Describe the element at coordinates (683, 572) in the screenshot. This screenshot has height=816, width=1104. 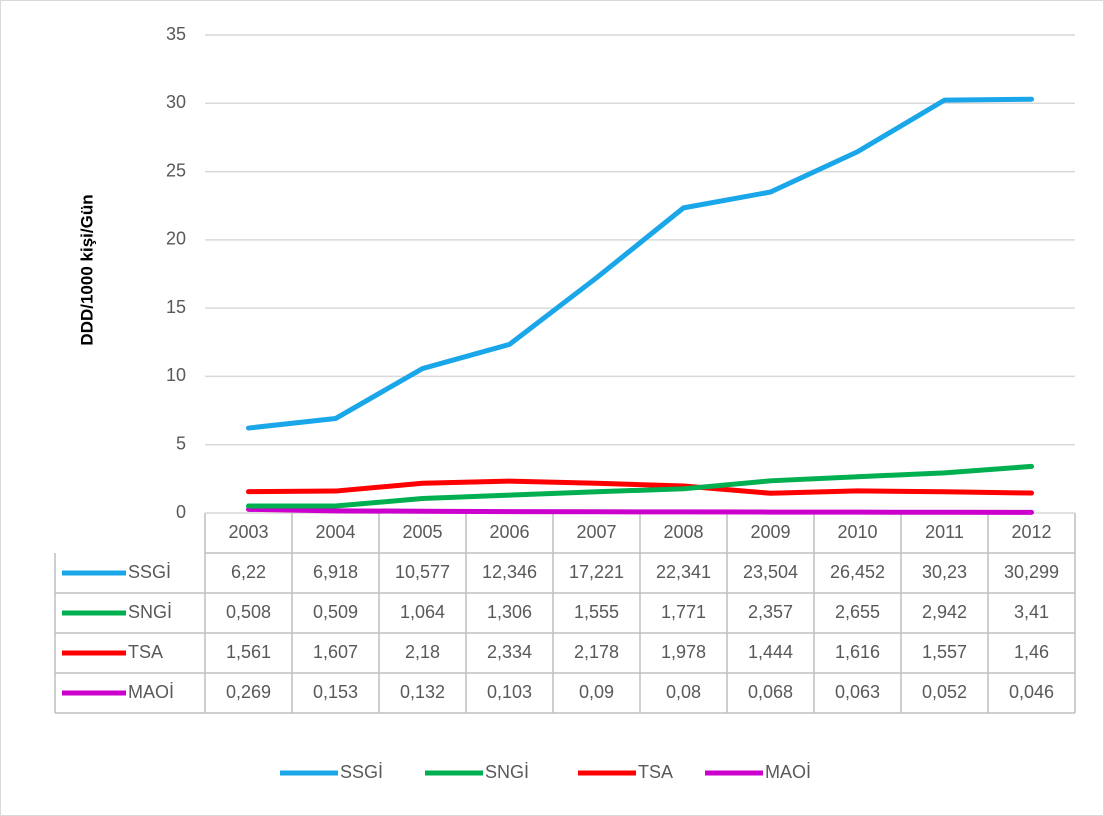
I see `table-value: 22,341` at that location.